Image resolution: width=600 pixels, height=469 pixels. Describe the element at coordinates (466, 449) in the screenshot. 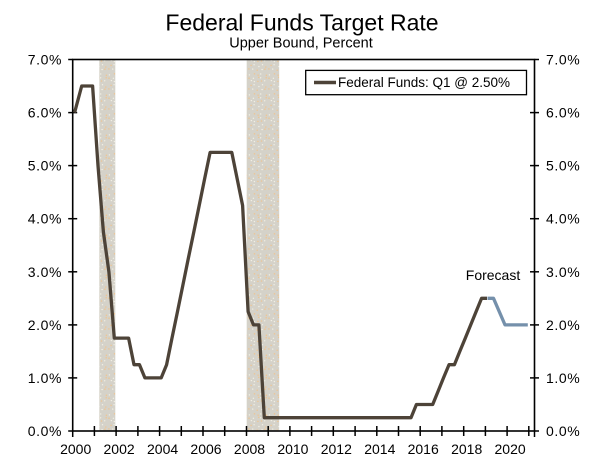

I see `svg-text: 2018` at that location.